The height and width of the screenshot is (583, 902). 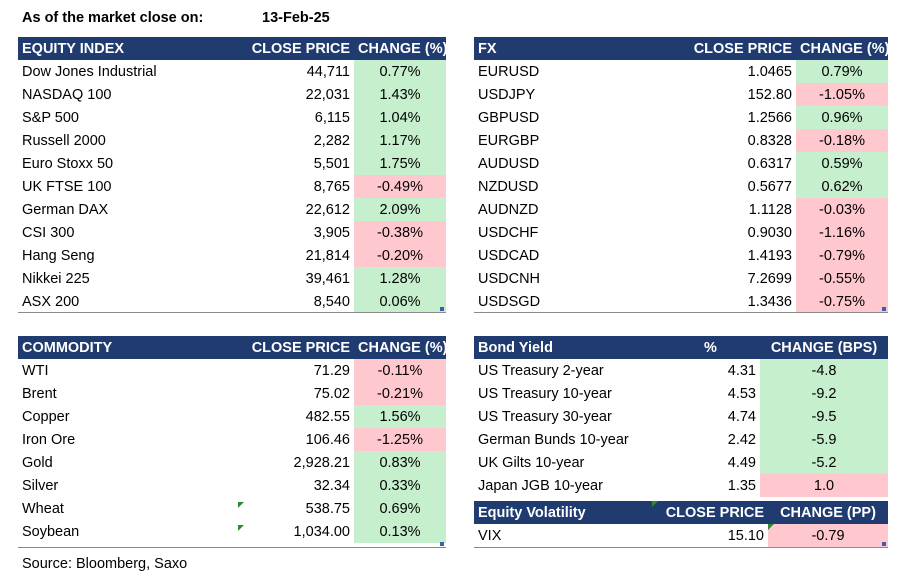 I want to click on commodity-change-cell: 1.56%, so click(x=400, y=416).